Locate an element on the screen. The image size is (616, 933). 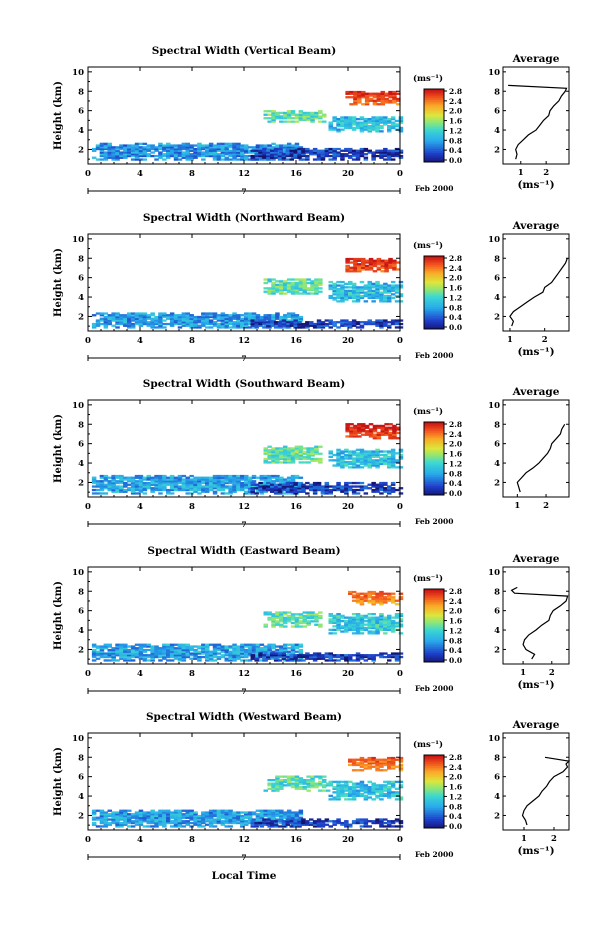
colorbar-tick-label: 2.0 is located at coordinates (455, 111).